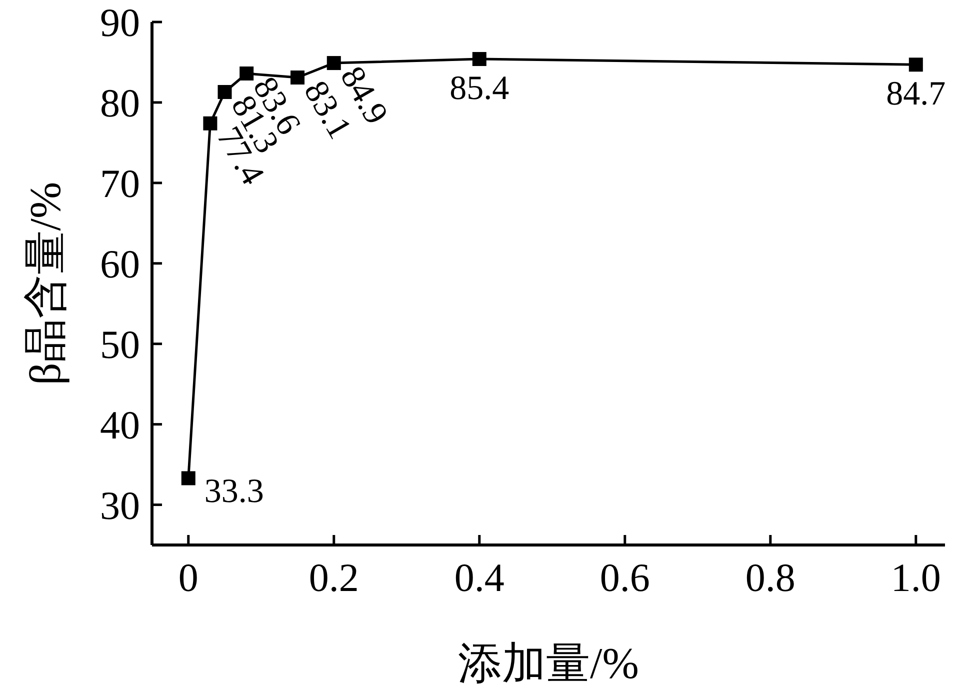 This screenshot has width=960, height=685. What do you see at coordinates (120, 103) in the screenshot?
I see `y-tick-label: 80` at bounding box center [120, 103].